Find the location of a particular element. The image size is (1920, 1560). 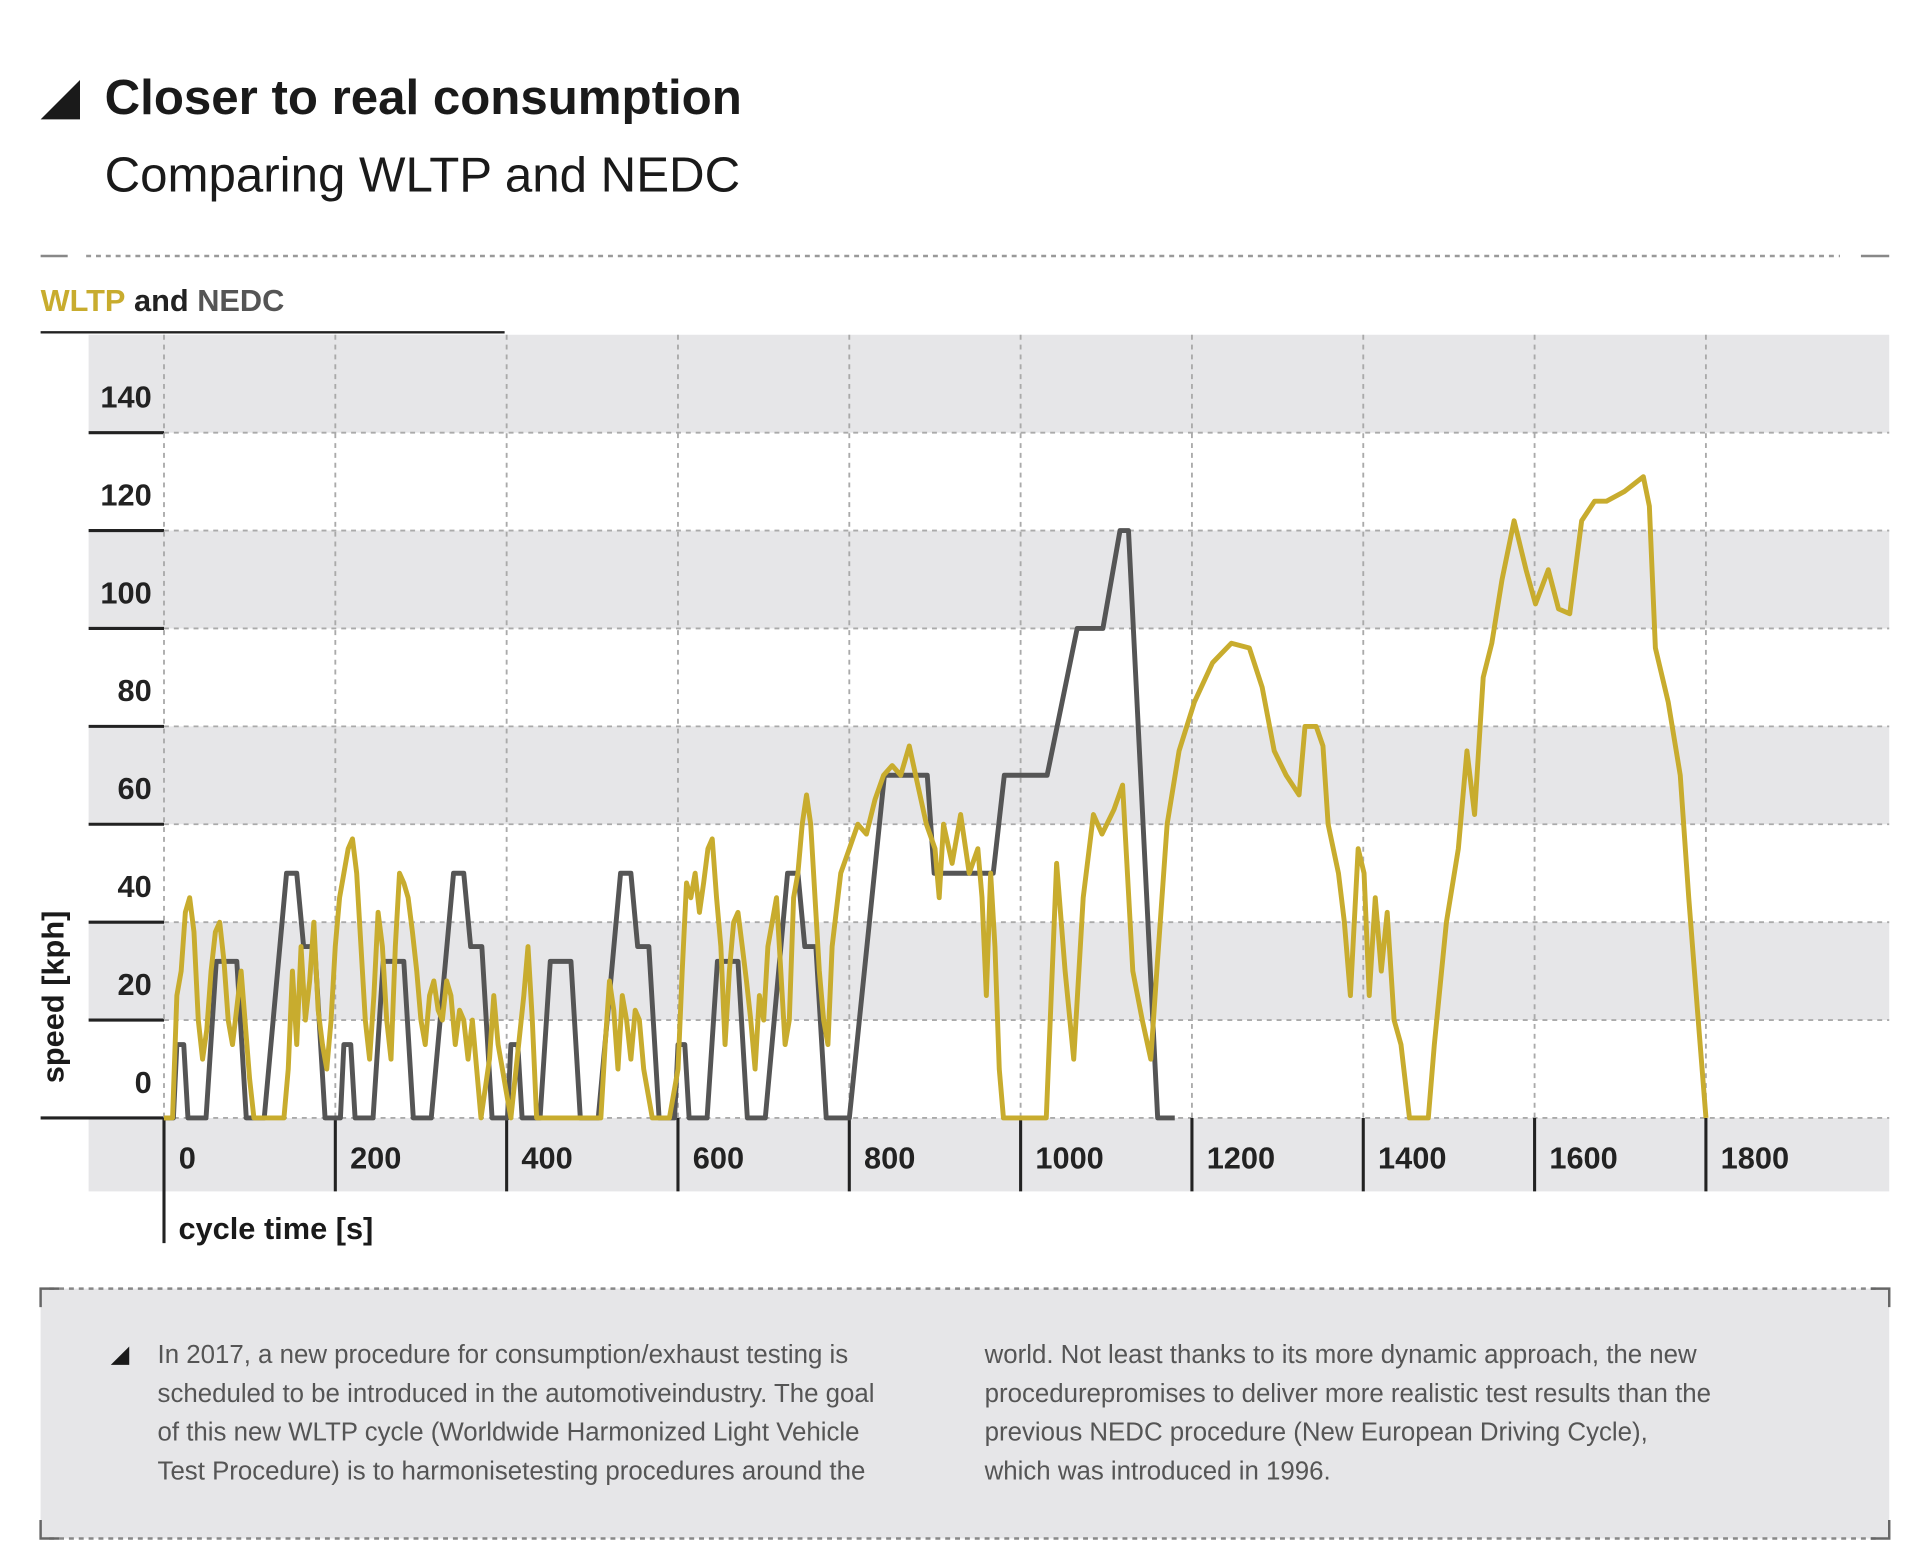

y-tick-label: 100 is located at coordinates (125, 592).